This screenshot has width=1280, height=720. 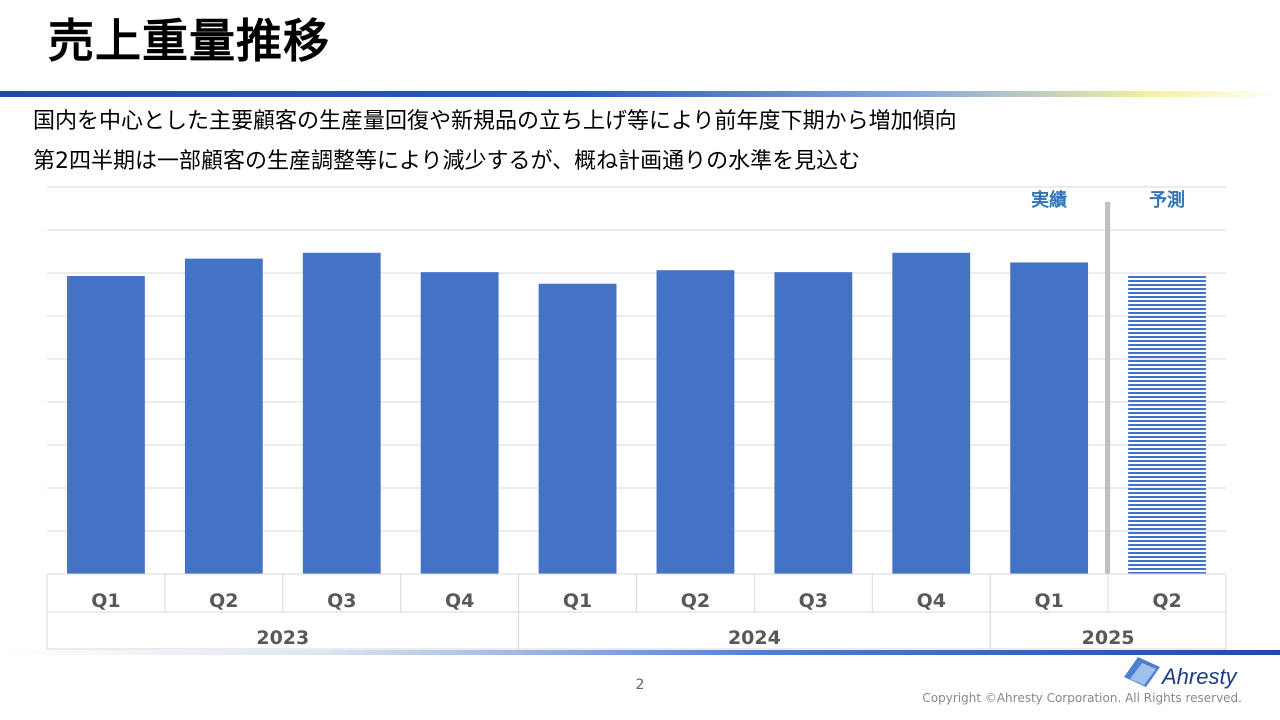 I want to click on actual-annotation: 実績, so click(x=1049, y=200).